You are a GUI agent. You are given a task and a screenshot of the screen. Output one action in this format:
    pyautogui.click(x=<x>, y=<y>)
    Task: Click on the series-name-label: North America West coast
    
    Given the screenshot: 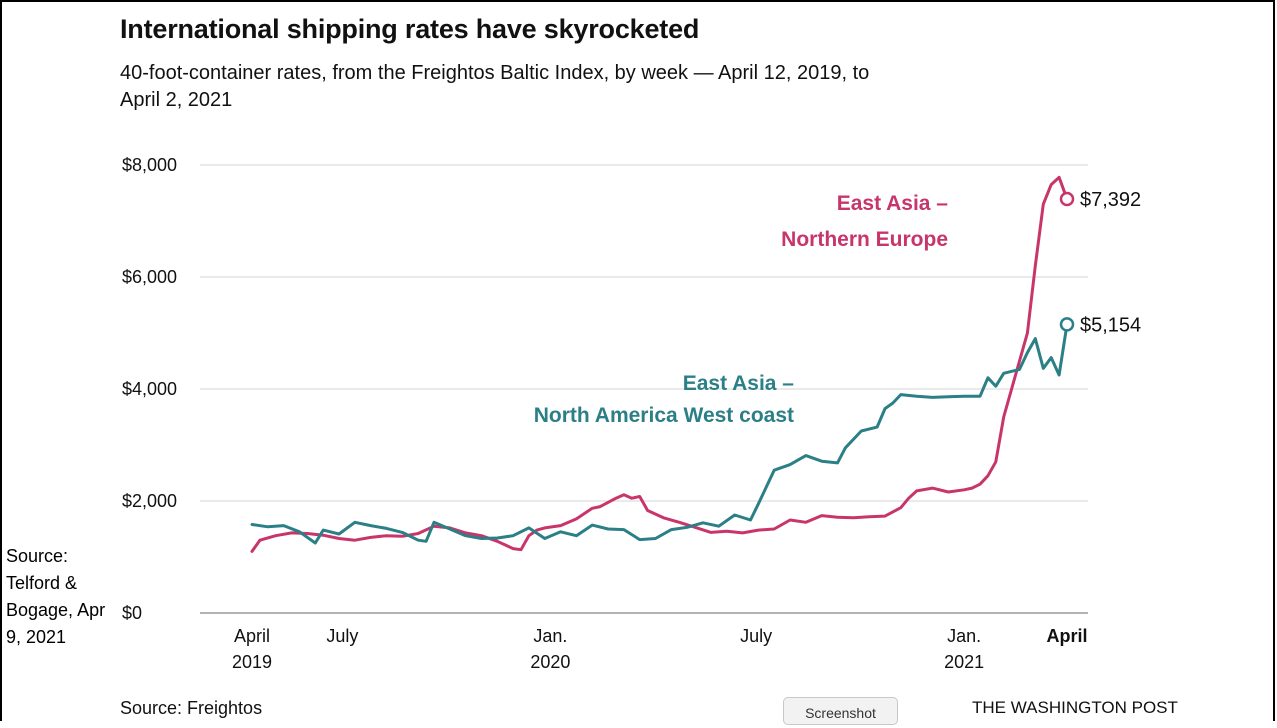 What is the action you would take?
    pyautogui.click(x=664, y=415)
    